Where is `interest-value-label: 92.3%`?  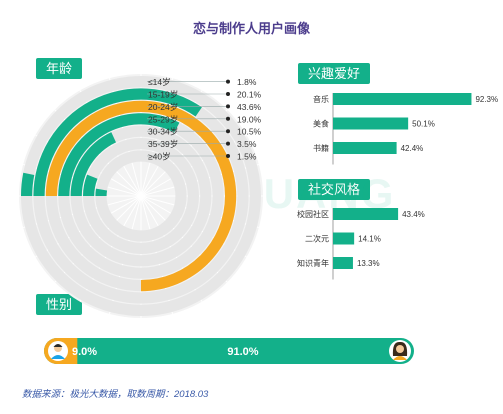
interest-value-label: 92.3% is located at coordinates (486, 99).